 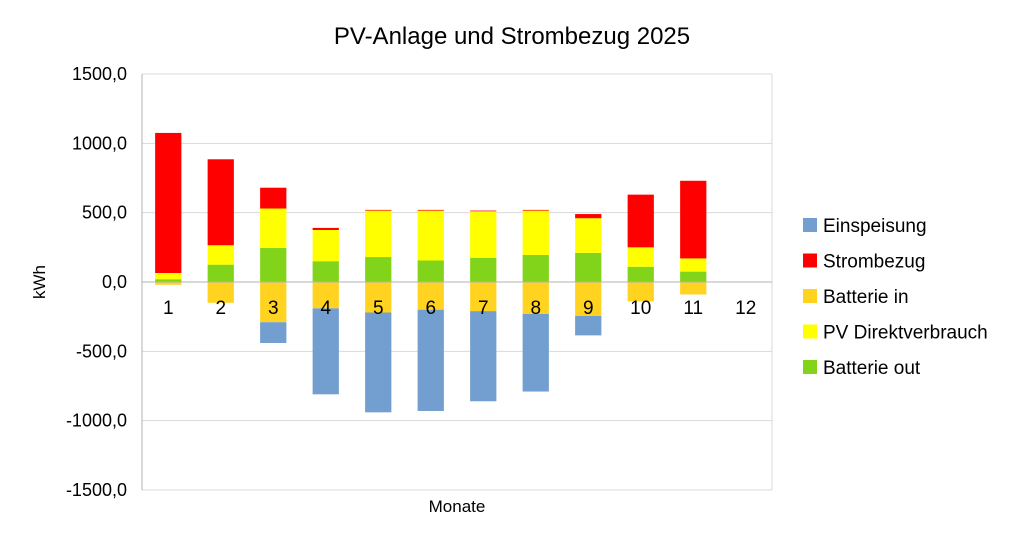 What do you see at coordinates (273, 308) in the screenshot?
I see `x-category-label: 3` at bounding box center [273, 308].